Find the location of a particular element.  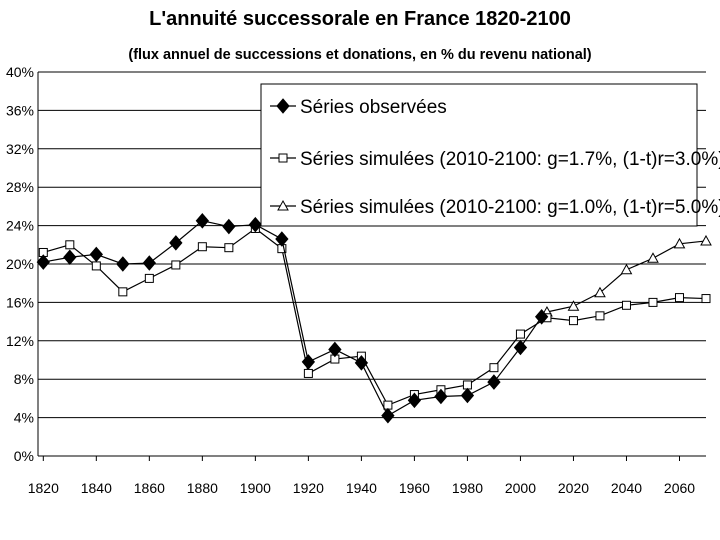

x-tick-label: 2000 is located at coordinates (520, 488).